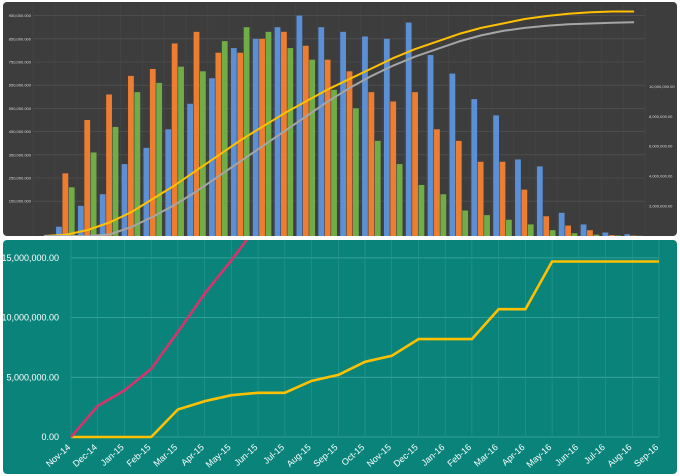  What do you see at coordinates (661, 116) in the screenshot?
I see `top-y2-tick-label: 8,000,000.00` at bounding box center [661, 116].